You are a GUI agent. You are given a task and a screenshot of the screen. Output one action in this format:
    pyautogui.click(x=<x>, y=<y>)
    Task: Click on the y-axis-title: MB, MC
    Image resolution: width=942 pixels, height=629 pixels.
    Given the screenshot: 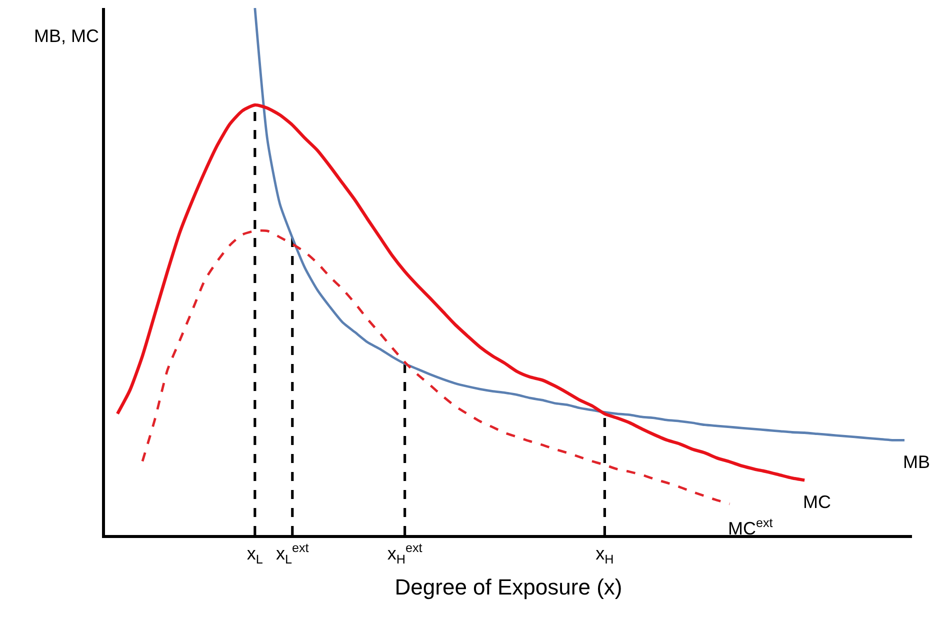 What is the action you would take?
    pyautogui.click(x=66, y=36)
    